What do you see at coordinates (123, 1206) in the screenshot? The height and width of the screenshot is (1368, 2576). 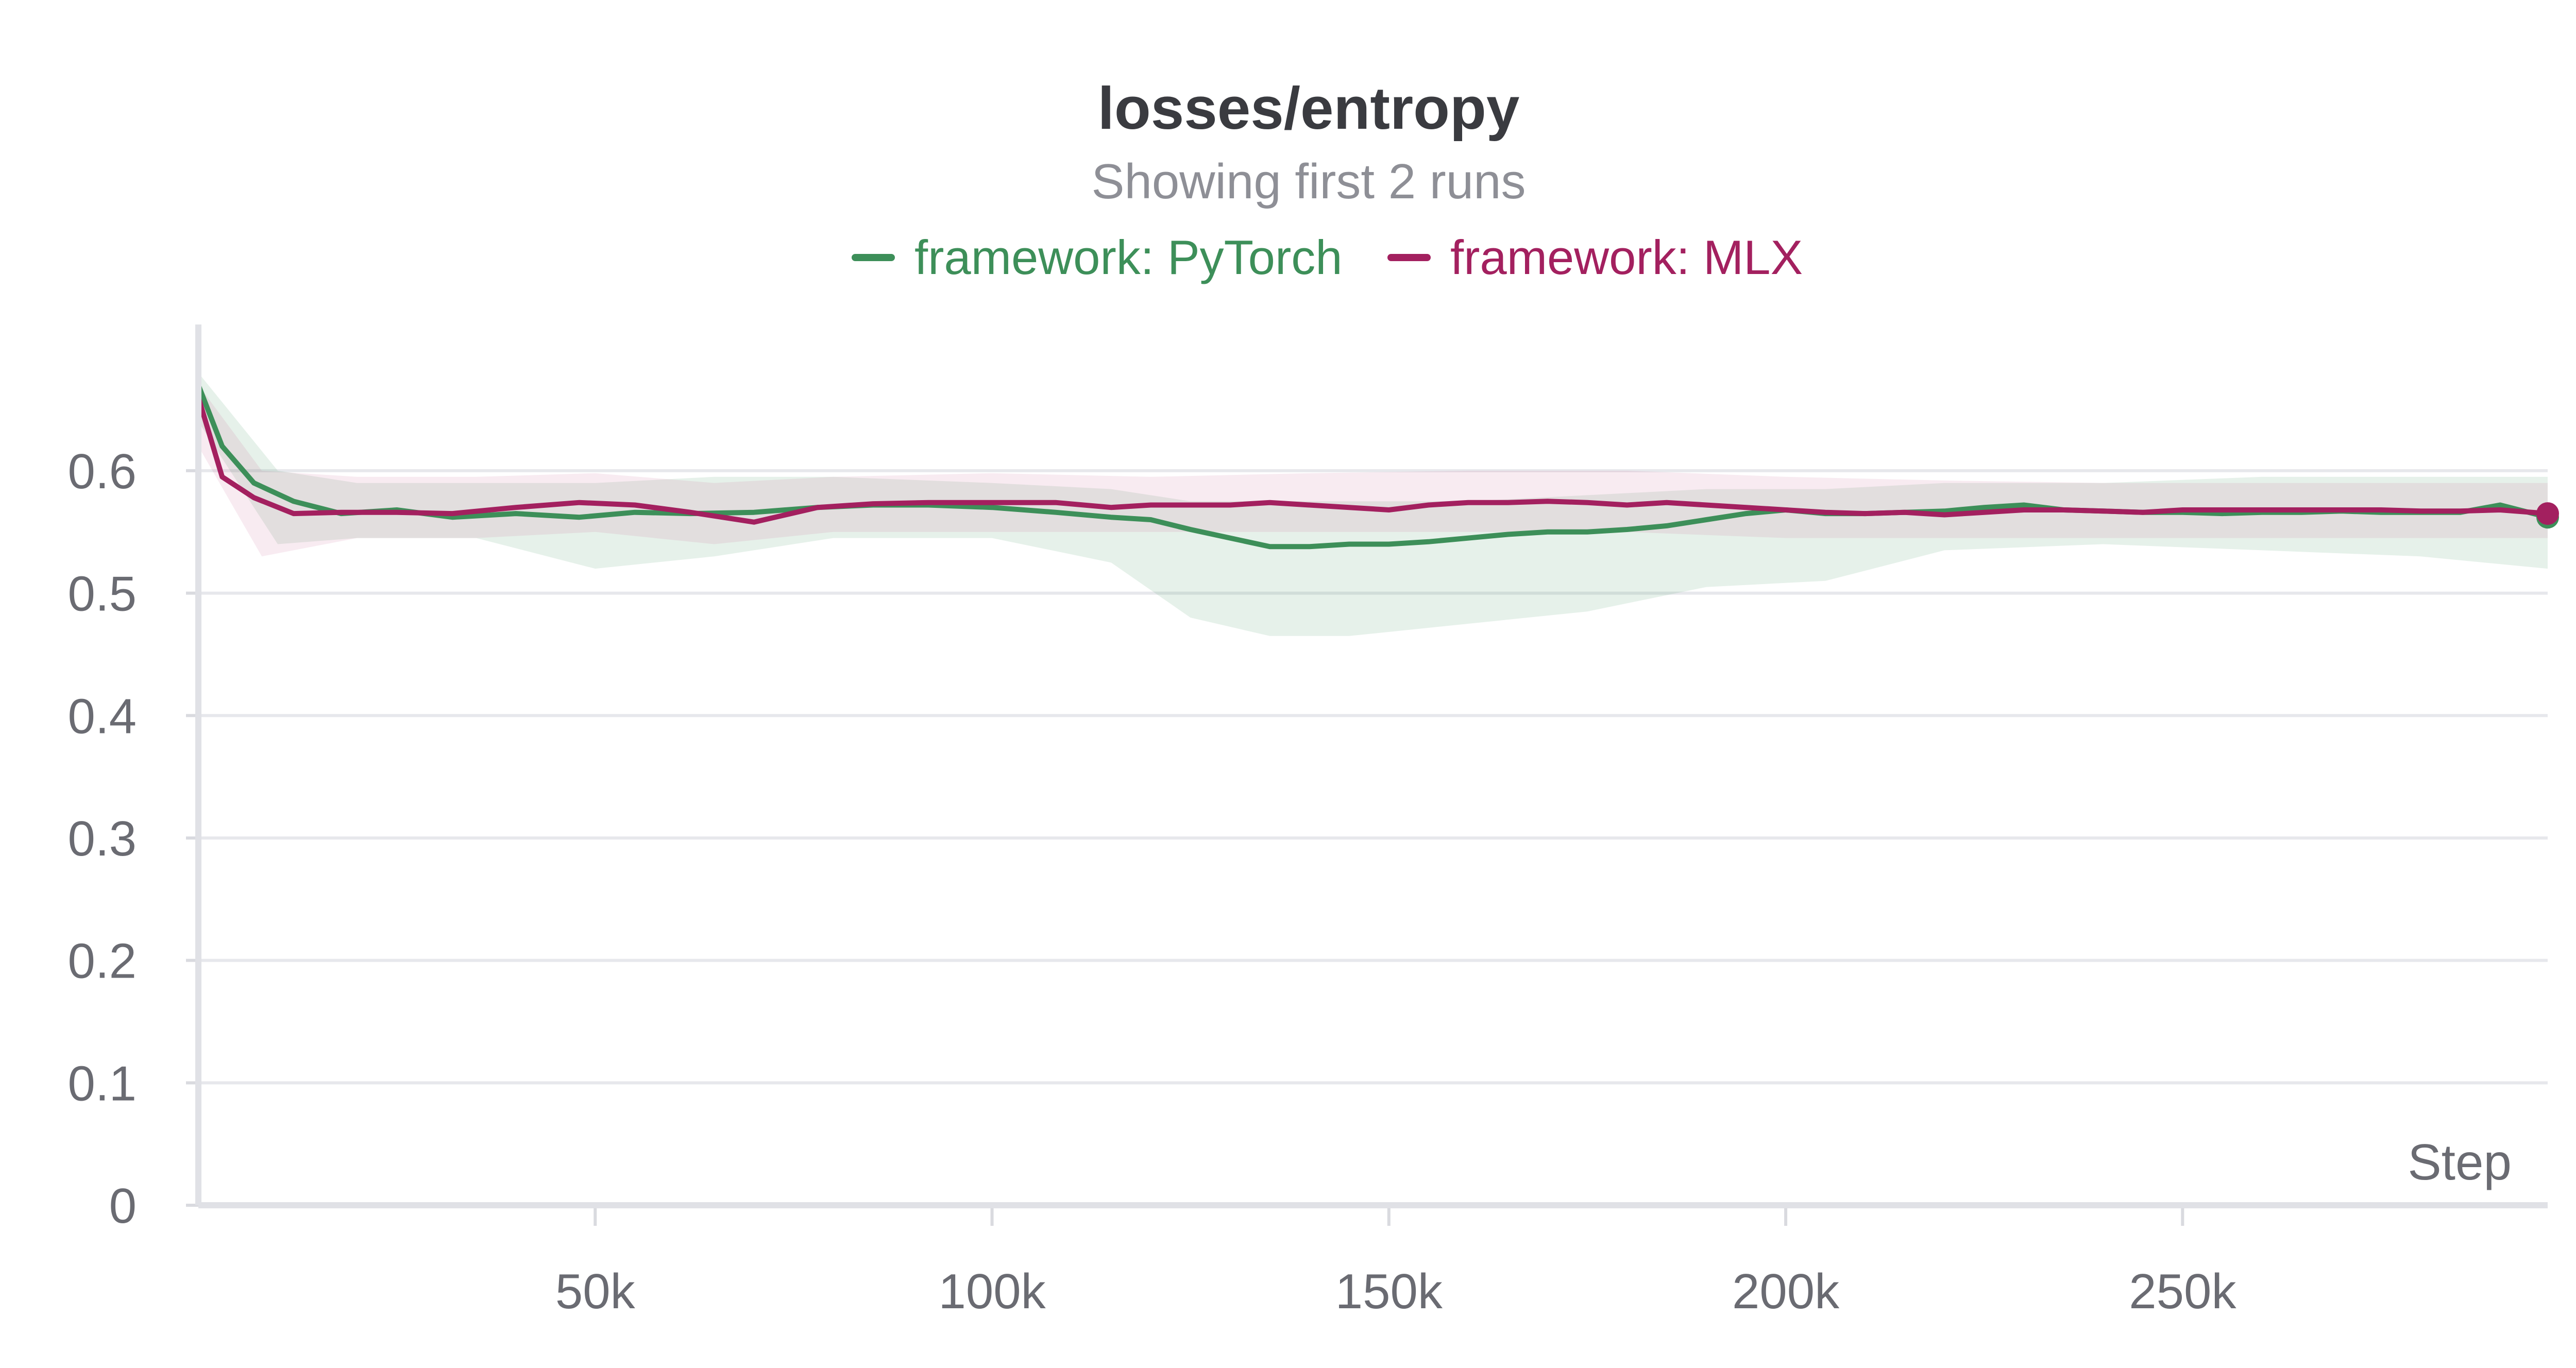 I see `y-tick-label: 0` at bounding box center [123, 1206].